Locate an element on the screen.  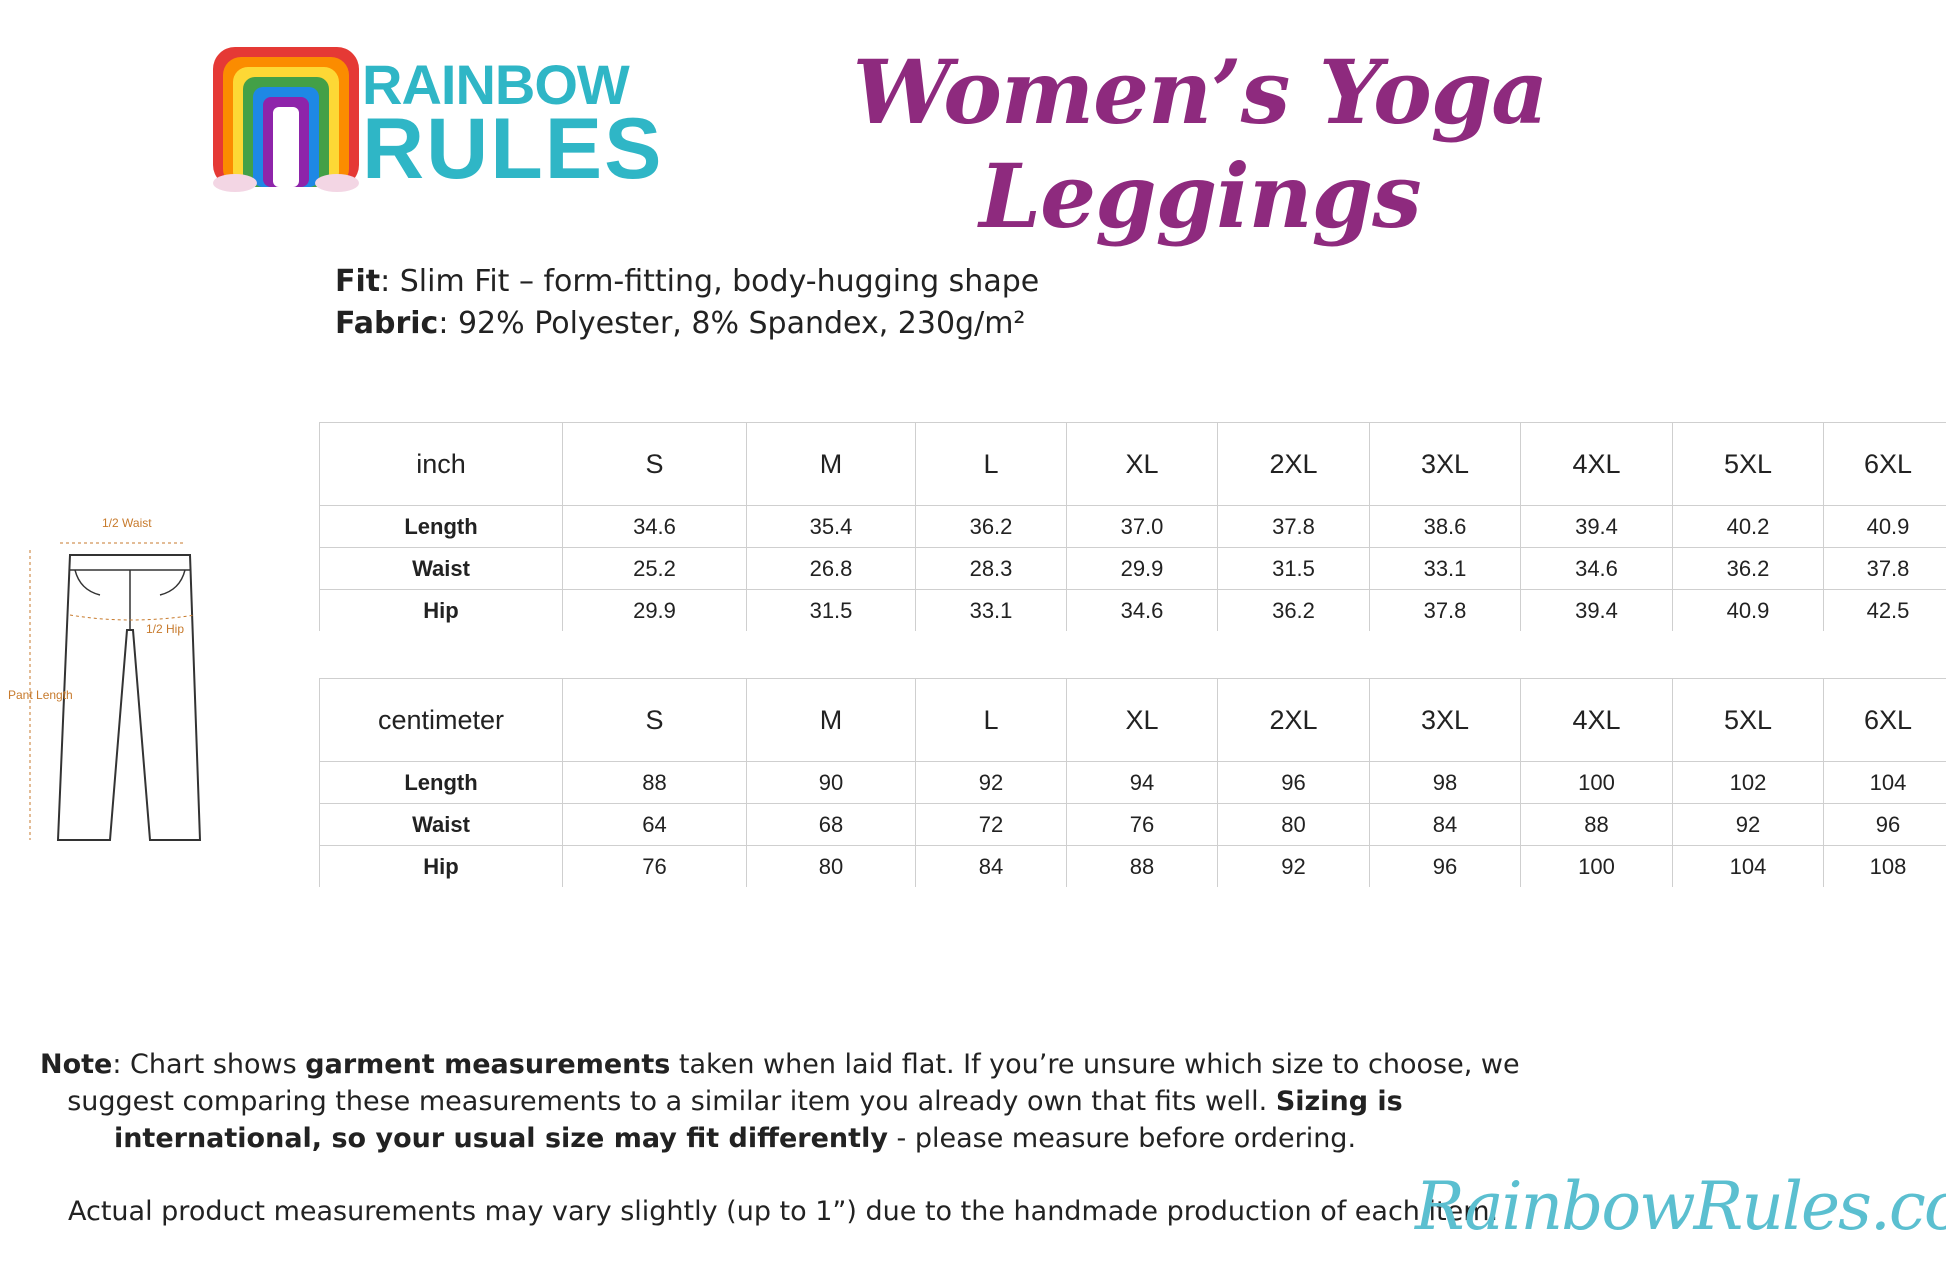
table-row: Waist 64 68 72 76 80 84 88 92 96 is located at coordinates (1132, 824).